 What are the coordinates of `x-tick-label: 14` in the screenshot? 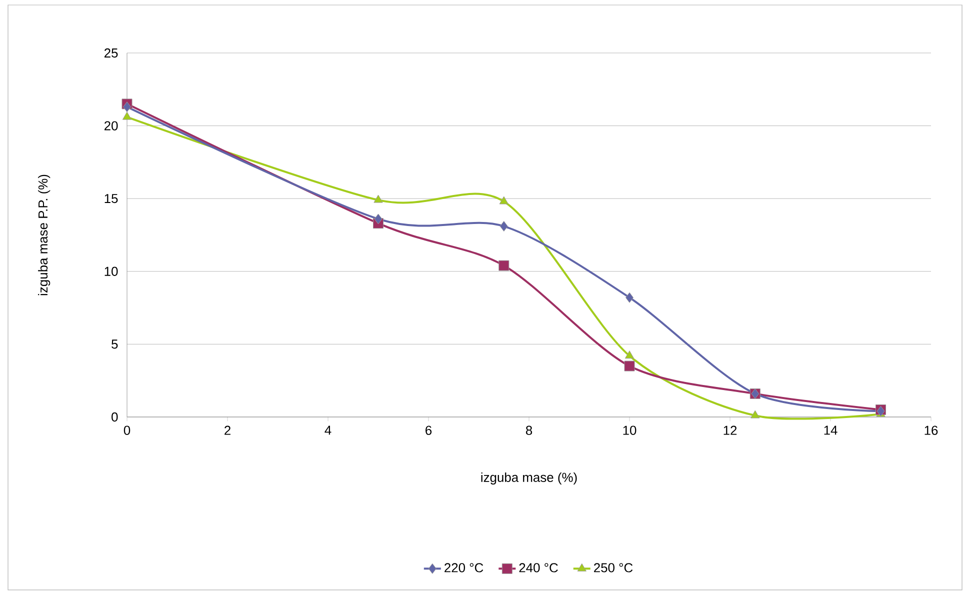 It's located at (831, 430).